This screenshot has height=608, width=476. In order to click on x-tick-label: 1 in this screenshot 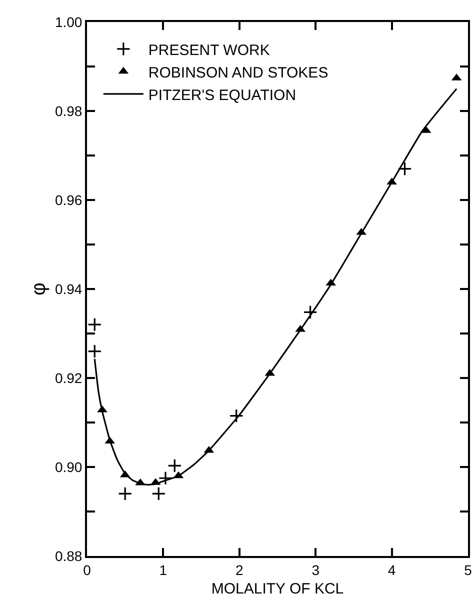, I will do `click(163, 570)`.